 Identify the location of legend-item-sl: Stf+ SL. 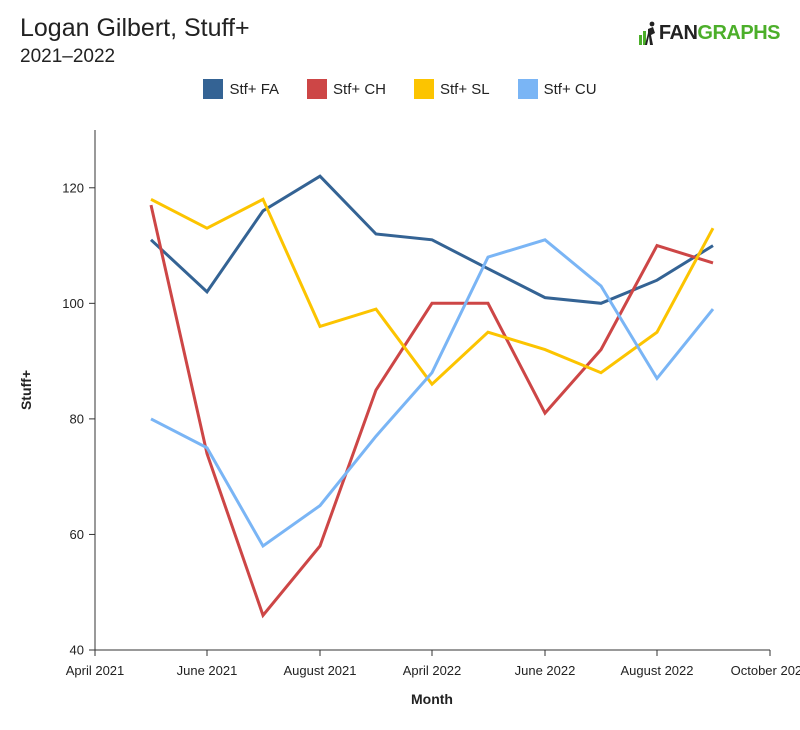
(451, 89).